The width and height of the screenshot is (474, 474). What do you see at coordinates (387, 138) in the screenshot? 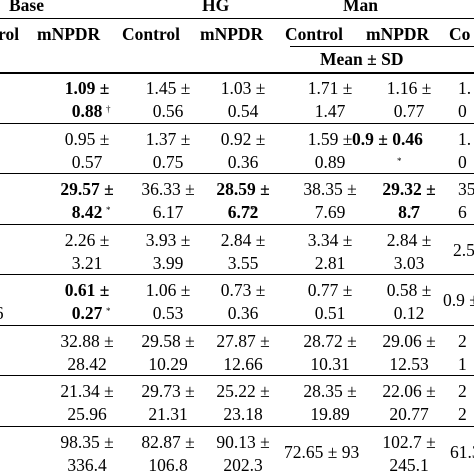
I see `table-cell: 0.9 ± 0.46` at bounding box center [387, 138].